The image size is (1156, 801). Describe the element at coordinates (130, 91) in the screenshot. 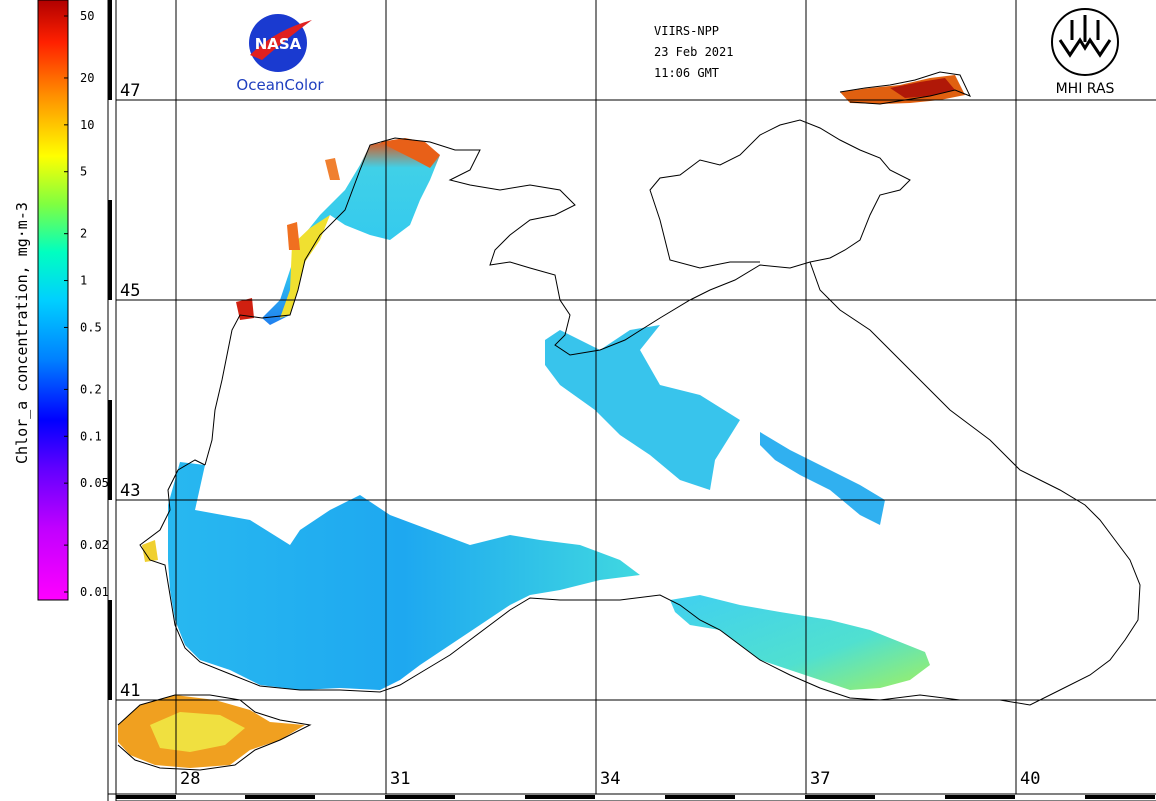

I see `lat-label-47: 47` at that location.